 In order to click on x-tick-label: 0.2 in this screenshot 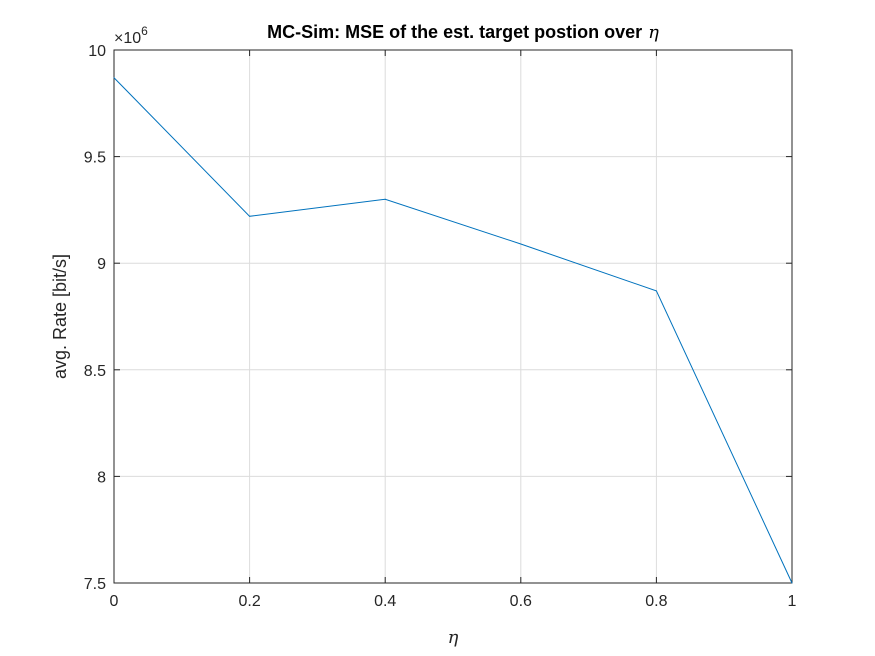, I will do `click(249, 601)`.